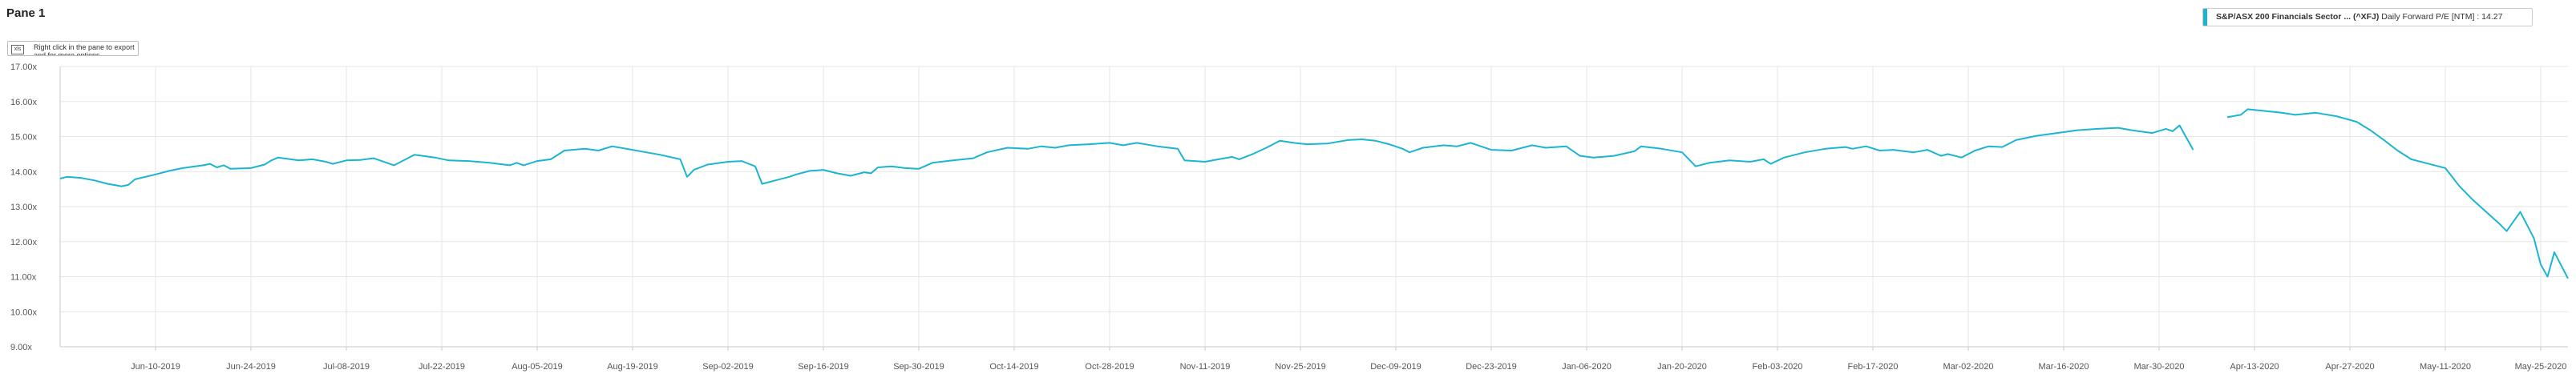  What do you see at coordinates (24, 312) in the screenshot?
I see `y-tick-label: 10.00x` at bounding box center [24, 312].